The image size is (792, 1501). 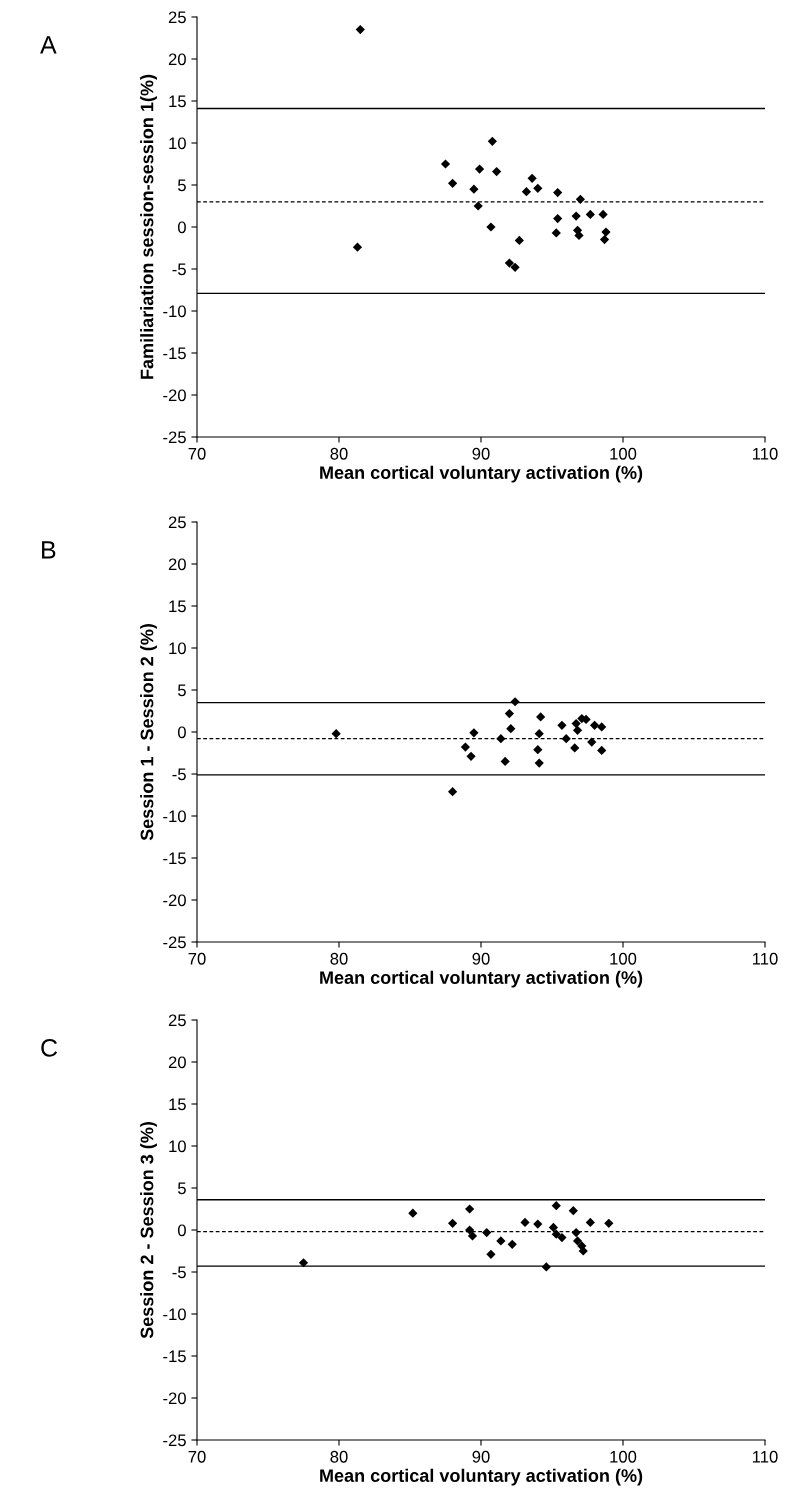 I want to click on y-axis-title: Familiariation session-session 1(%), so click(x=148, y=226).